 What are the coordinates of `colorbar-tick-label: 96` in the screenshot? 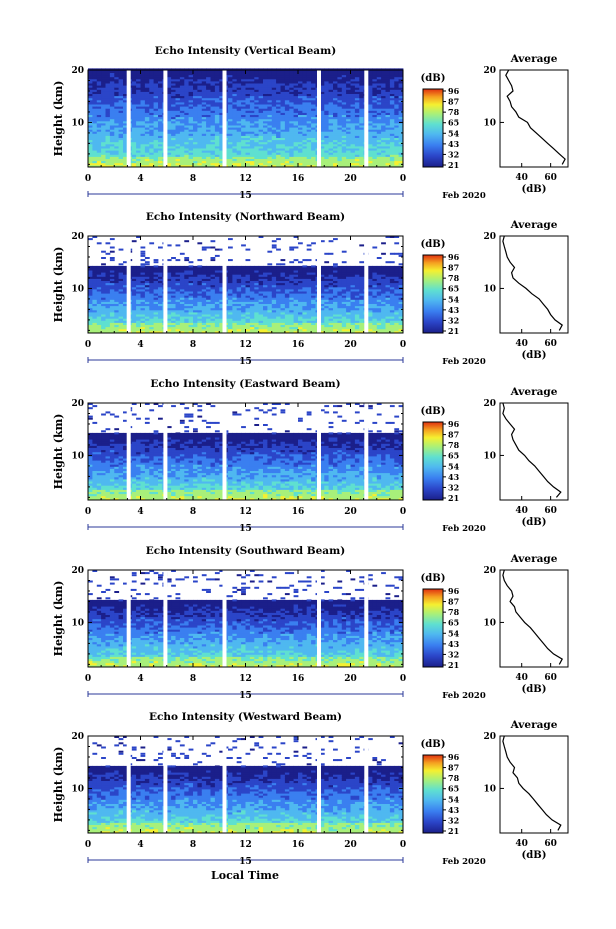 It's located at (454, 91).